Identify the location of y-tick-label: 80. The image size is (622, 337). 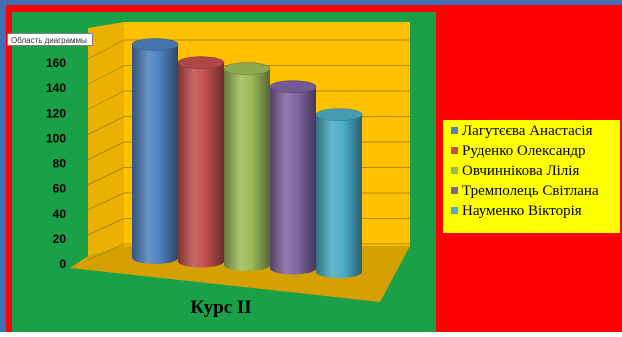
(60, 164).